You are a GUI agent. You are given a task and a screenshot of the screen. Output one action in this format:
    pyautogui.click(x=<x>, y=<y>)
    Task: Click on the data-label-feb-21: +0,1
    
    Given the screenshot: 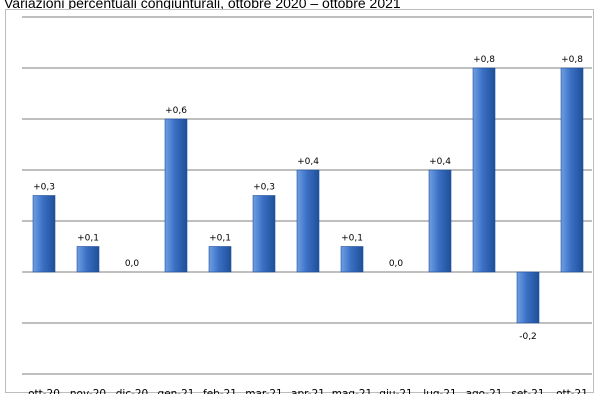 What is the action you would take?
    pyautogui.click(x=220, y=239)
    